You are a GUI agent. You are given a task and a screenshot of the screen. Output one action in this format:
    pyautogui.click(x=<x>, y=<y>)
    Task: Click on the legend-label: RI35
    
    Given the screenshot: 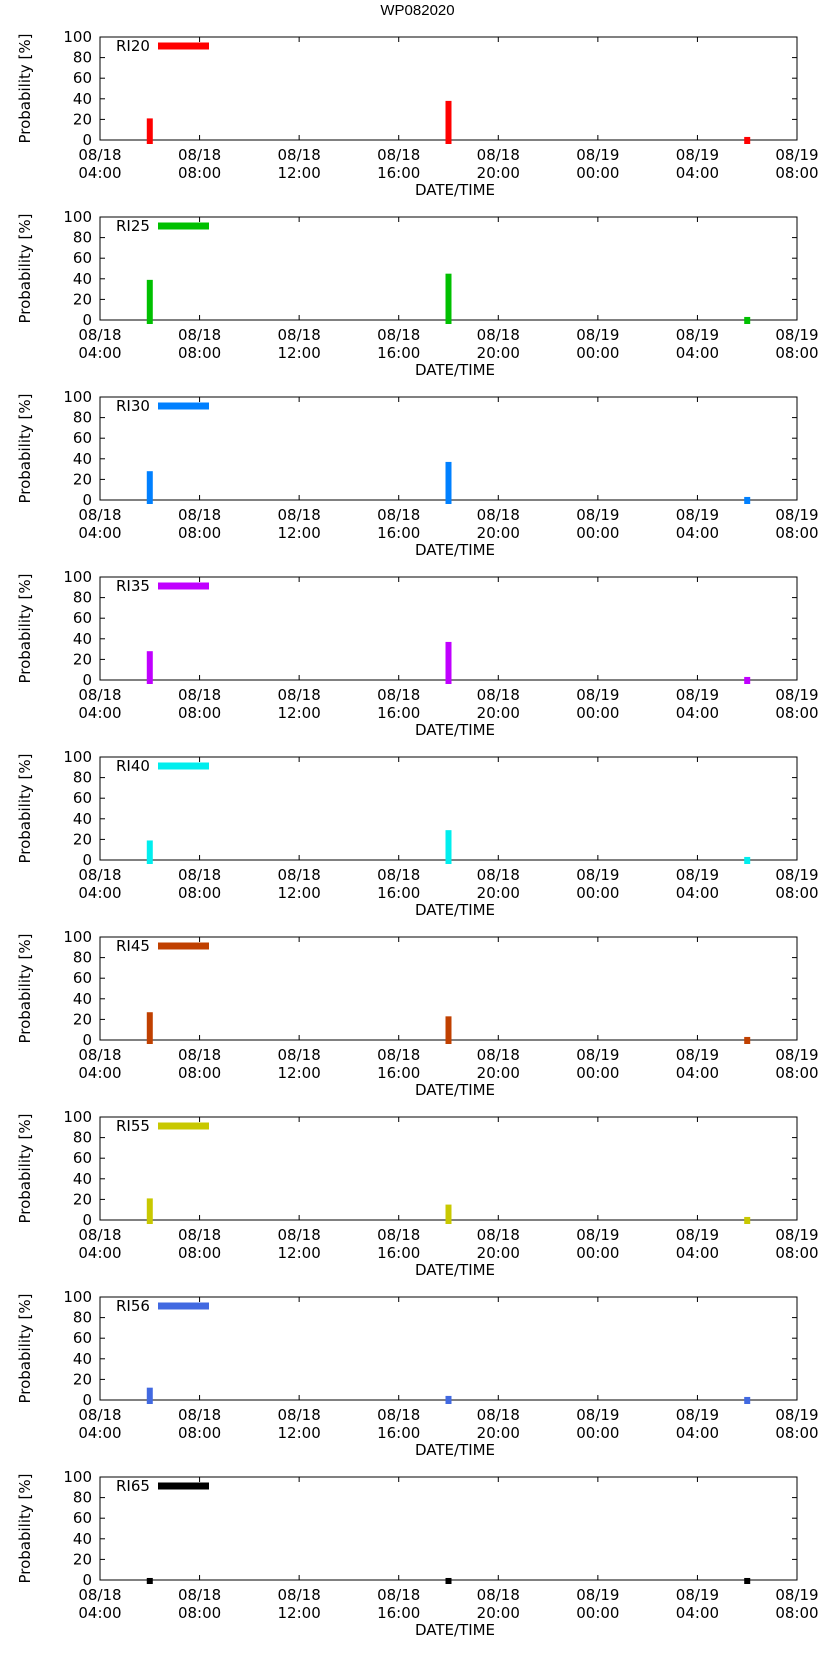 What is the action you would take?
    pyautogui.click(x=133, y=586)
    